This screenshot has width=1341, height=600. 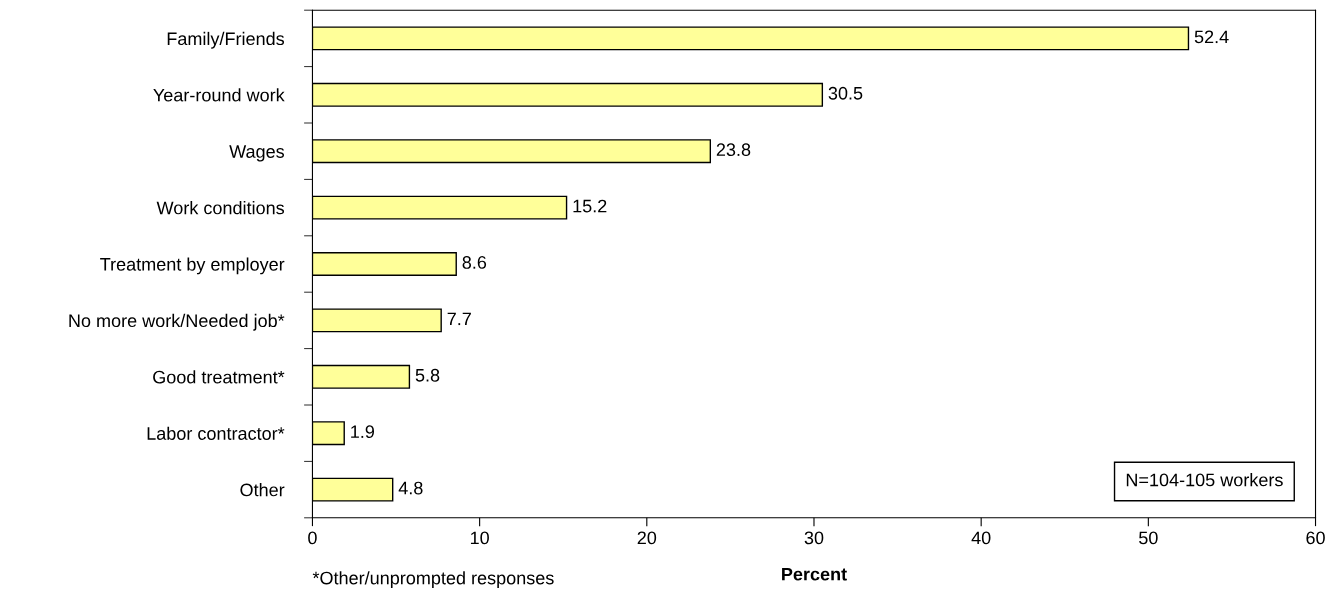 I want to click on y-tick-label: Other, so click(x=262, y=490).